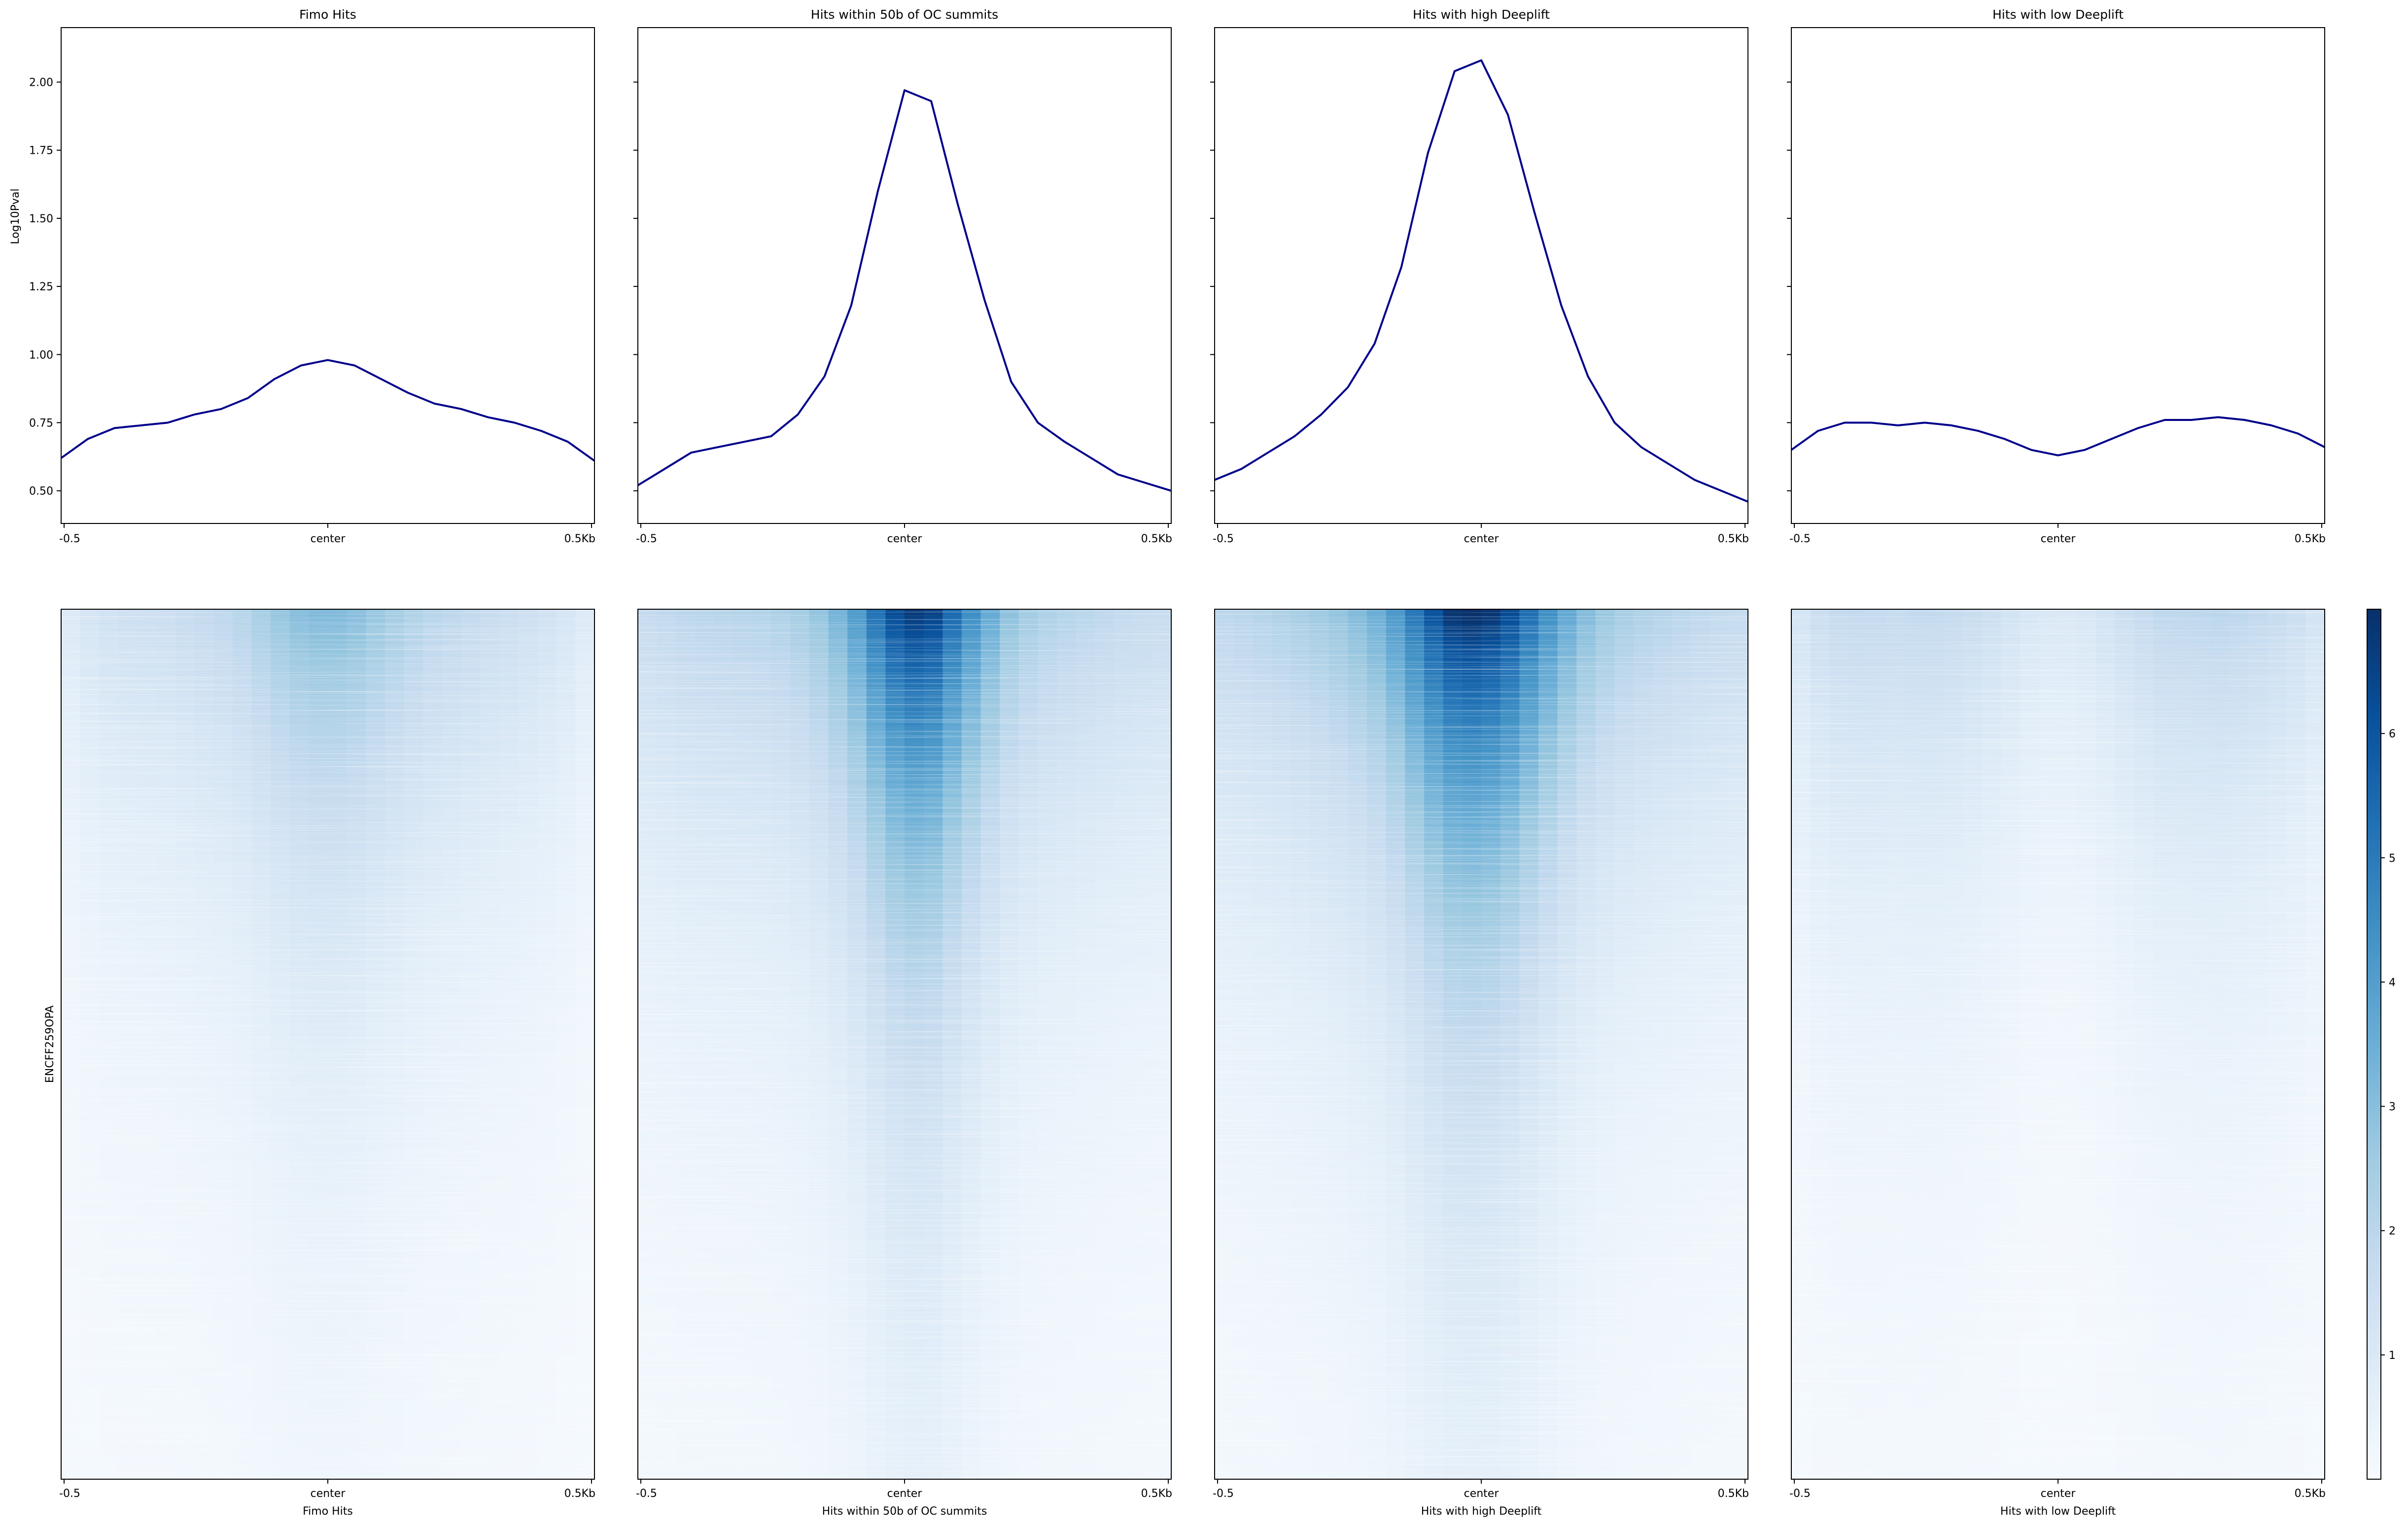 This screenshot has height=1527, width=2408. What do you see at coordinates (327, 15) in the screenshot?
I see `profile-title: Fimo Hits` at bounding box center [327, 15].